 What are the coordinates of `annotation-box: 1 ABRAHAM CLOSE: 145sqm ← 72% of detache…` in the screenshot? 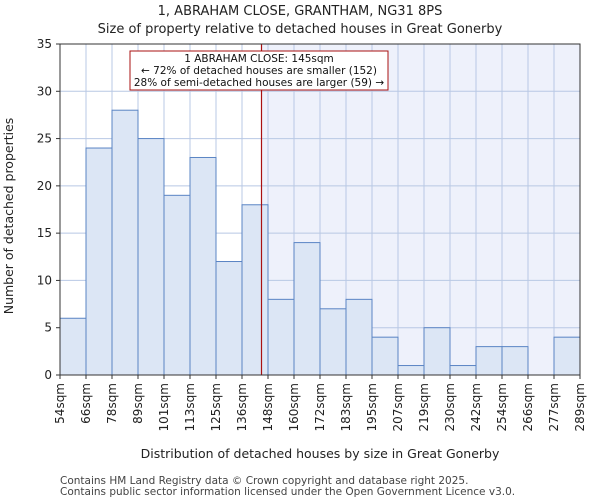 It's located at (259, 70).